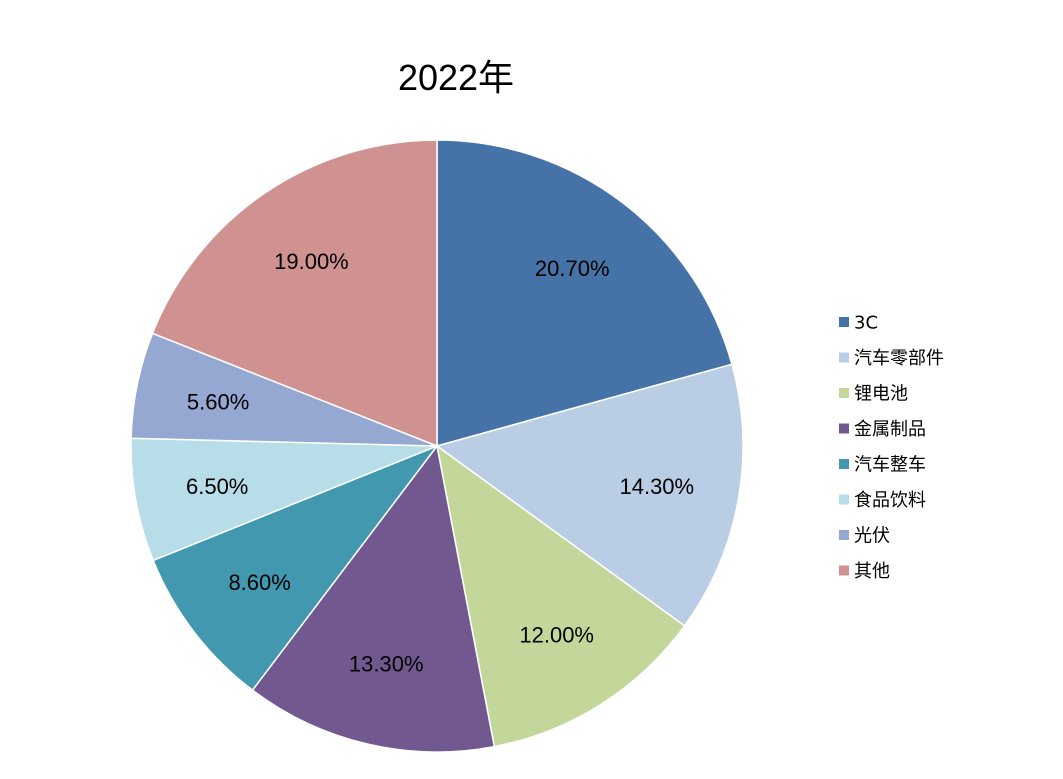 This screenshot has height=779, width=1063. I want to click on legend-label-2: 锂电池, so click(881, 394).